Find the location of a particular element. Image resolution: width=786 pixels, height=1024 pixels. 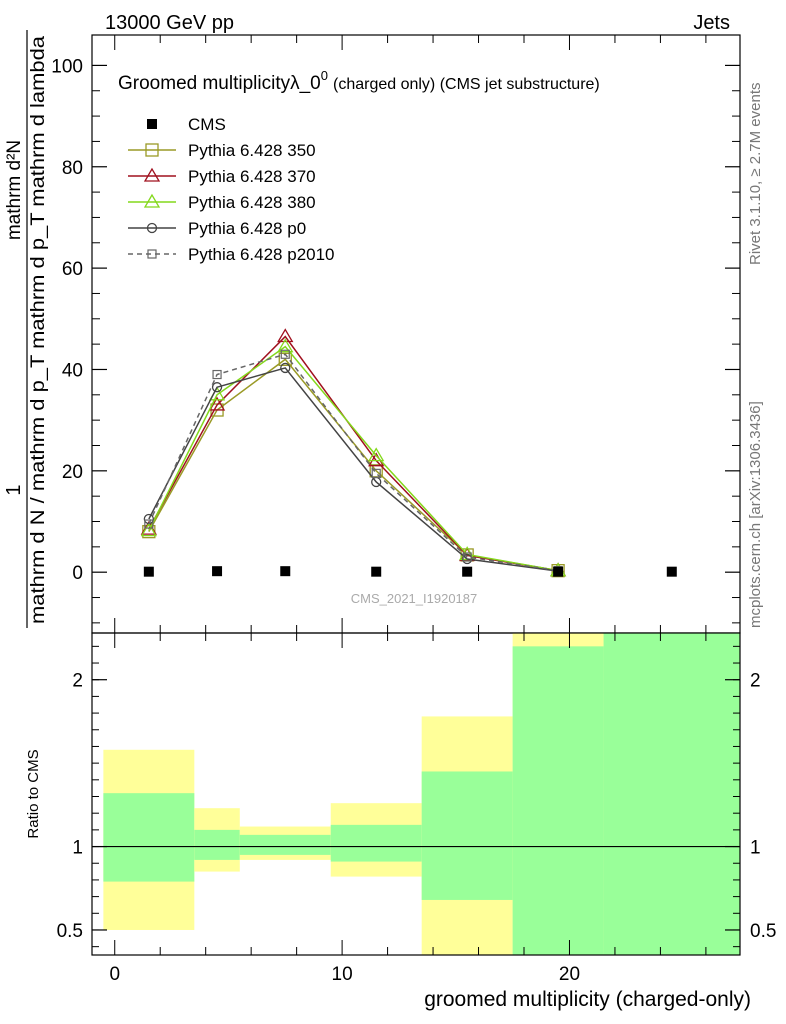

x-axis-label: groomed multiplicity (charged-only) is located at coordinates (587, 999).